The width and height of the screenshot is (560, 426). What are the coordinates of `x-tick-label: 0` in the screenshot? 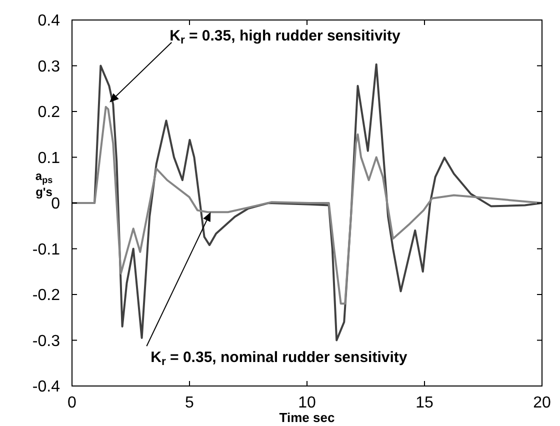 It's located at (72, 403).